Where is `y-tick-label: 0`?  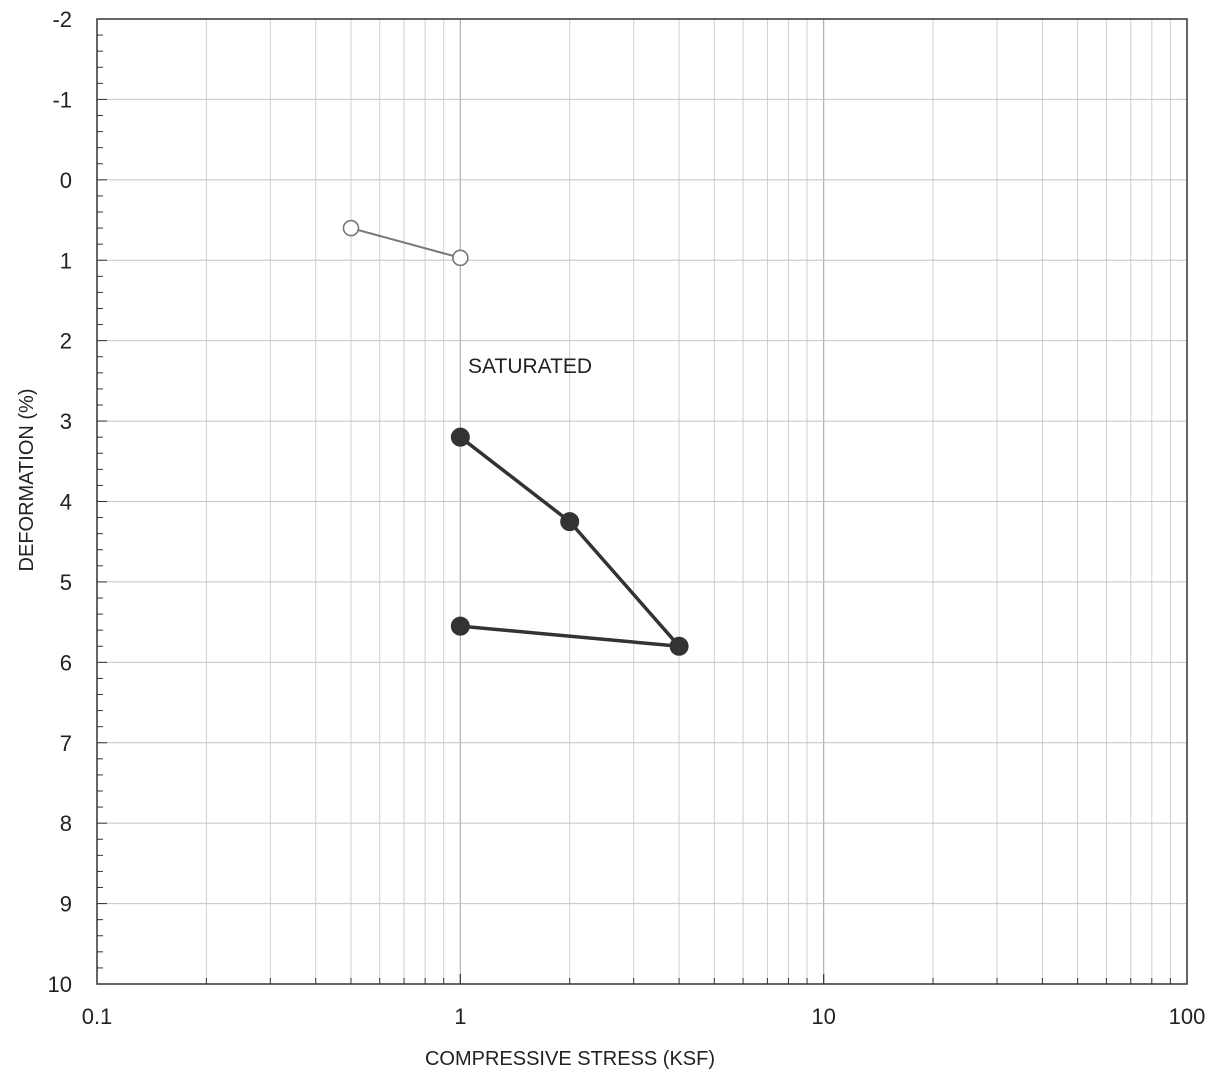 y-tick-label: 0 is located at coordinates (66, 180).